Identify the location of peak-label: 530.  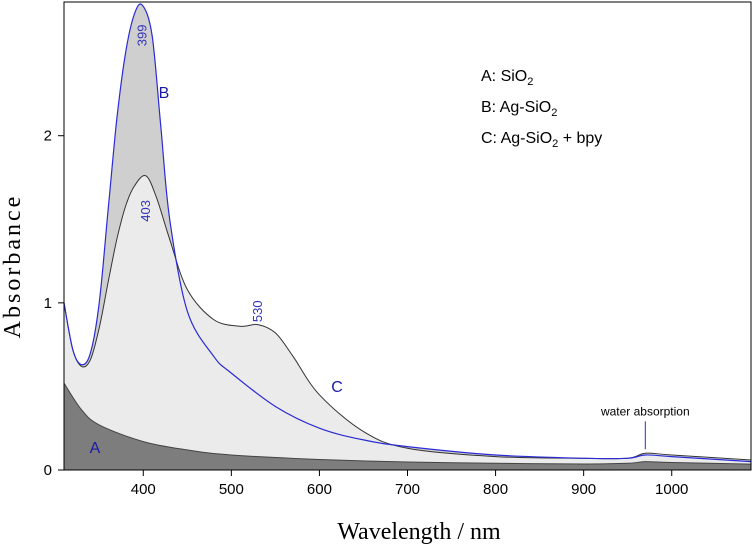
(257, 311).